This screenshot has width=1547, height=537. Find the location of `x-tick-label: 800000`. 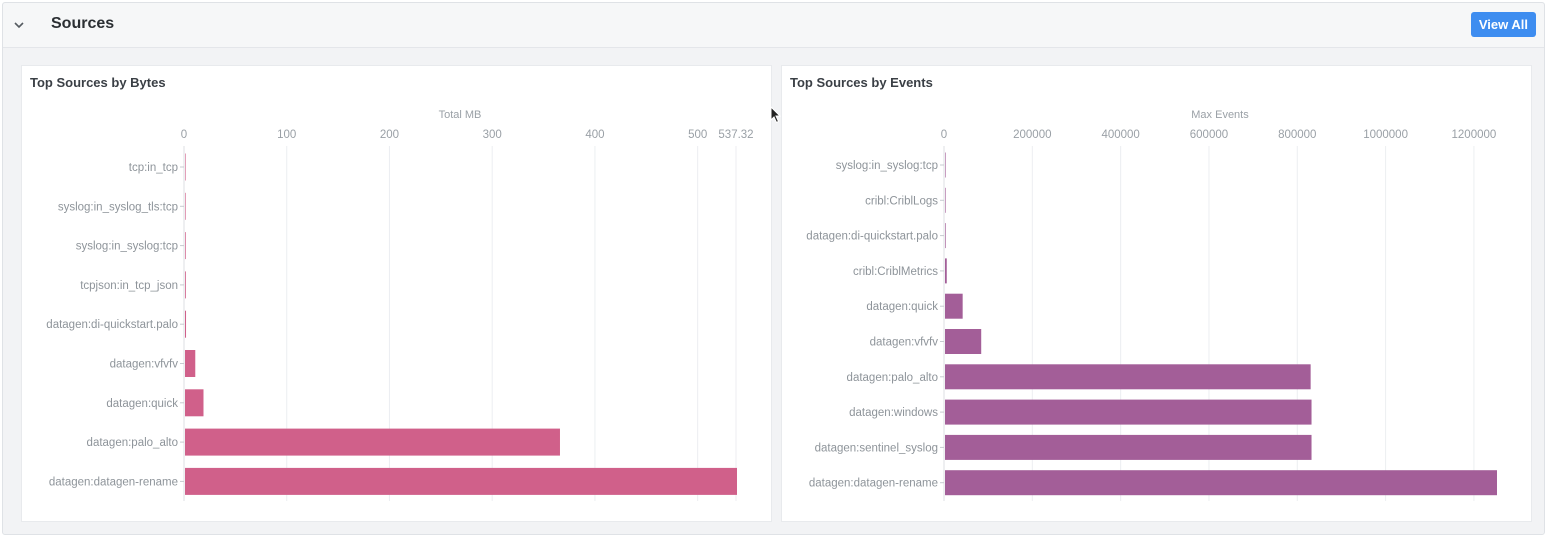

x-tick-label: 800000 is located at coordinates (1297, 135).